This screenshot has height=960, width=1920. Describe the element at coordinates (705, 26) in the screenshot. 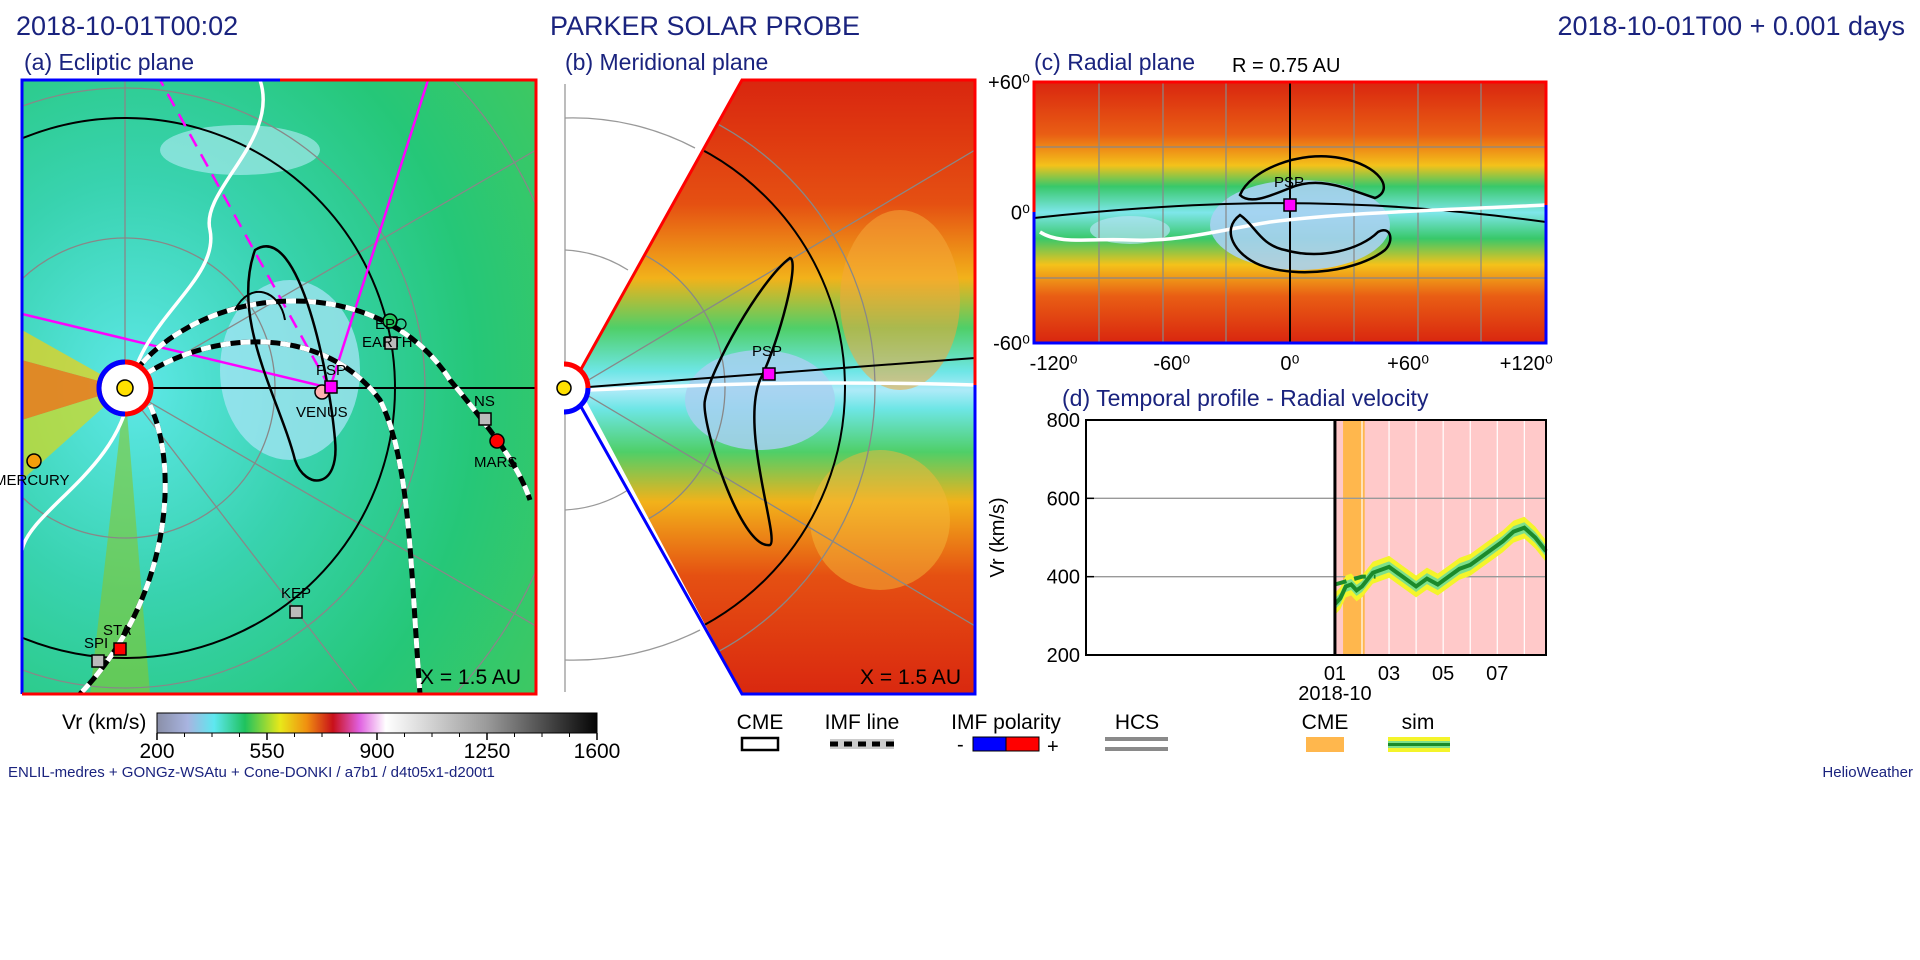

I see `figure-title: PARKER SOLAR PROBE` at that location.